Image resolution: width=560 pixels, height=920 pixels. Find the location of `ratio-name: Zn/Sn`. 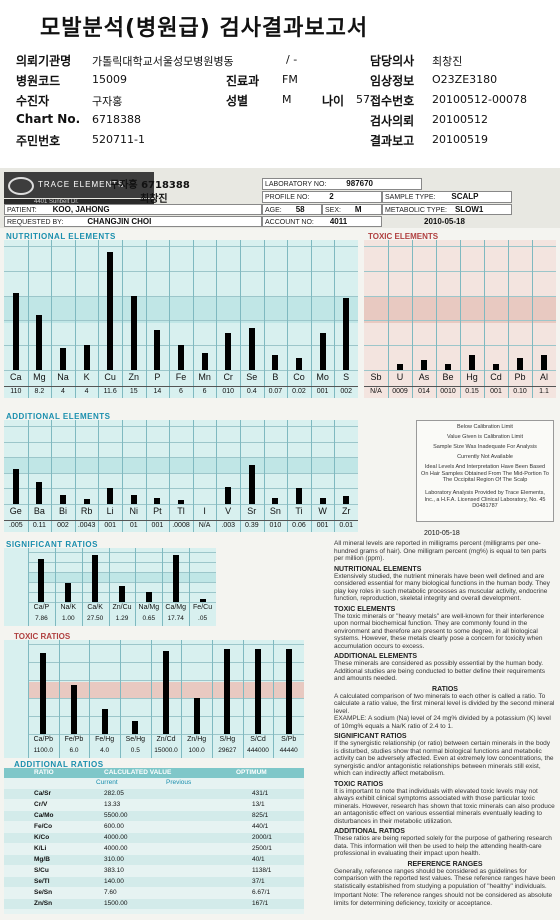

ratio-name: Zn/Sn is located at coordinates (43, 903).